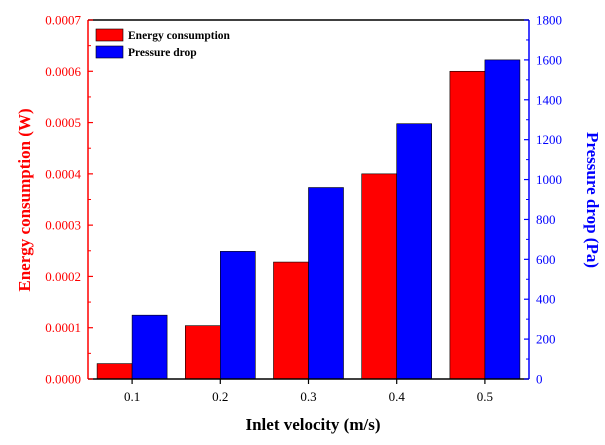  I want to click on pressure-bar-0.4, so click(414, 251).